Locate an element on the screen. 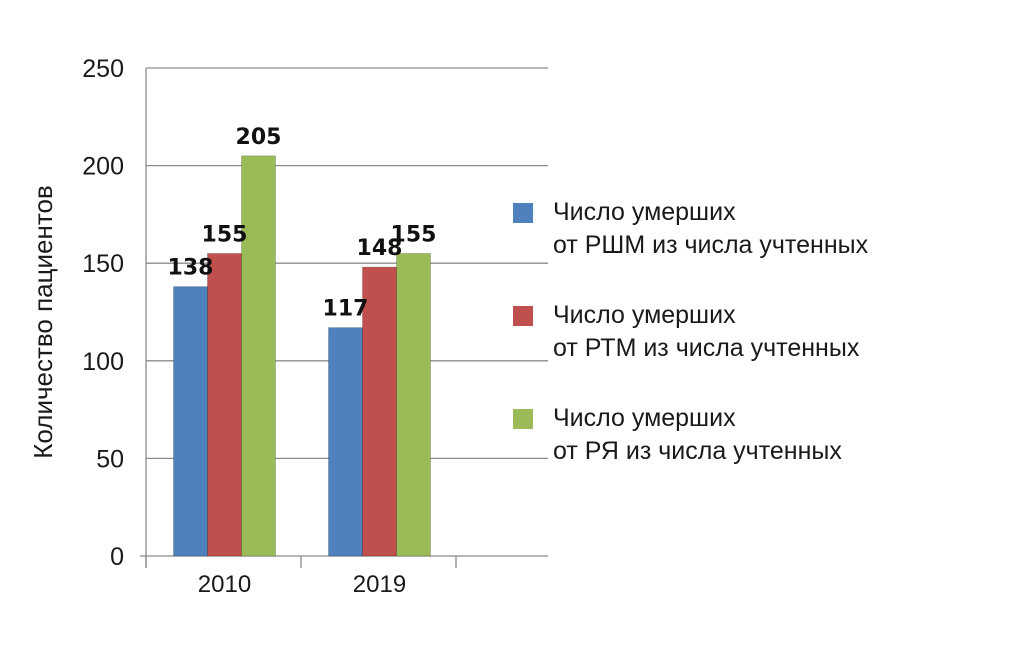 The image size is (1017, 652). y-tick-label: 0 is located at coordinates (117, 557).